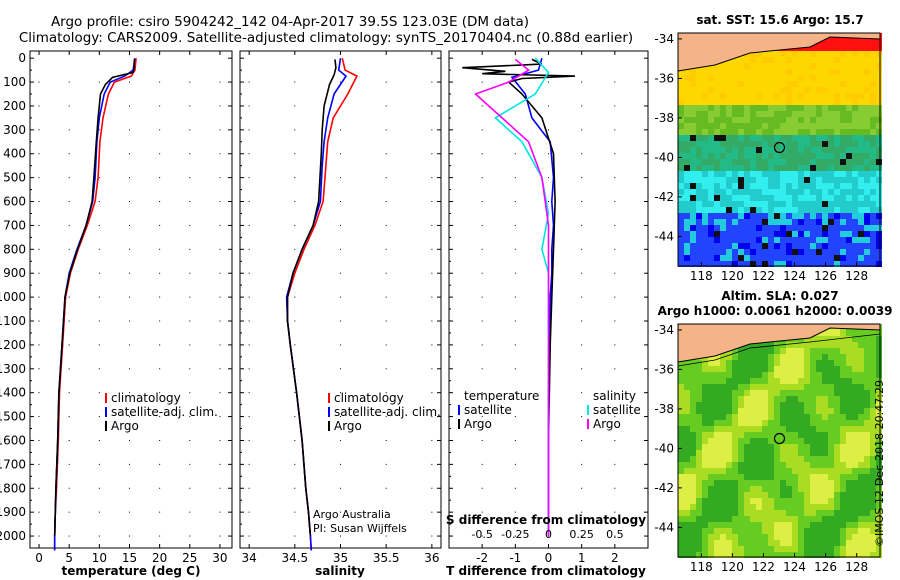 Image resolution: width=900 pixels, height=580 pixels. What do you see at coordinates (14, 225) in the screenshot?
I see `y-tick-label: 700` at bounding box center [14, 225].